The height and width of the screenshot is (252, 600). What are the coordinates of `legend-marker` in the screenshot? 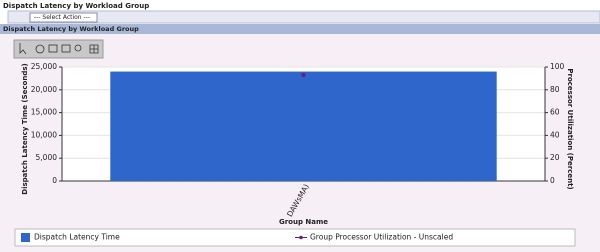 It's located at (301, 237).